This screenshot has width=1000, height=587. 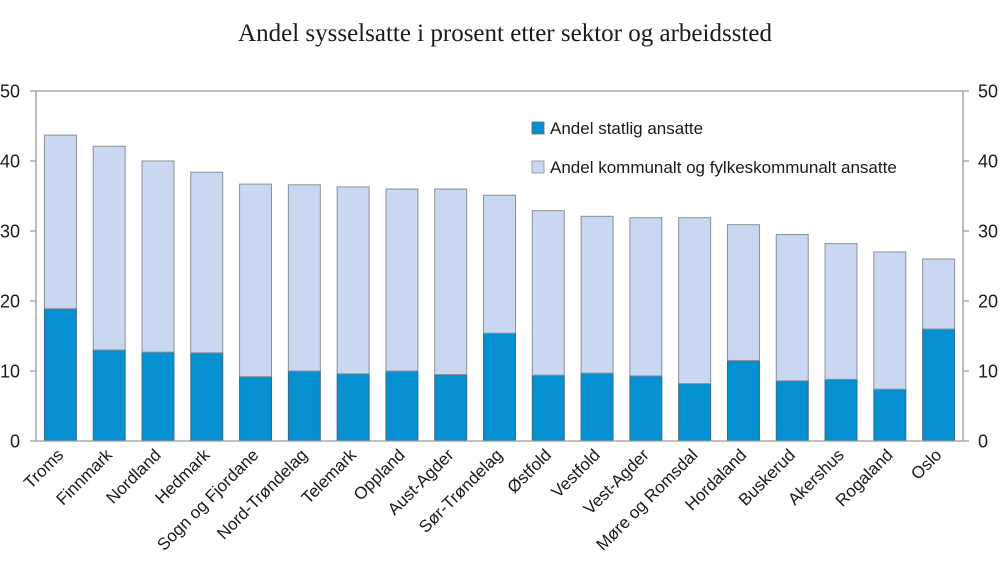 I want to click on y-tick-label-right: 30, so click(x=988, y=232).